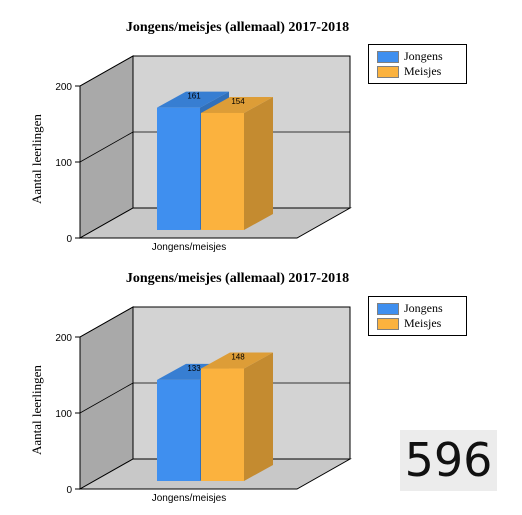  Describe the element at coordinates (194, 368) in the screenshot. I see `data-label: 133` at that location.